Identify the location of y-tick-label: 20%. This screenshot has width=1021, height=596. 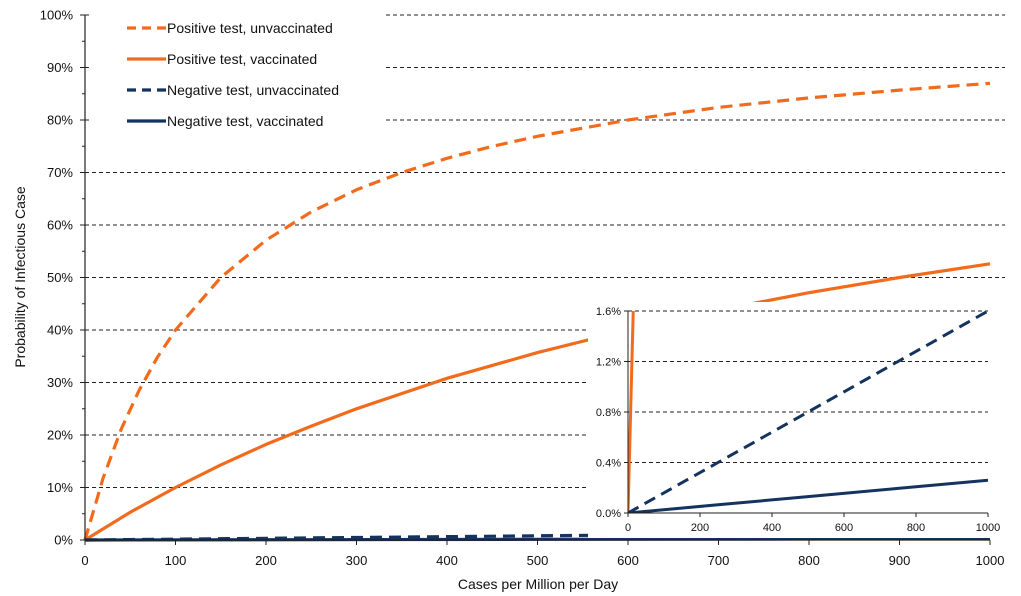
(60, 435).